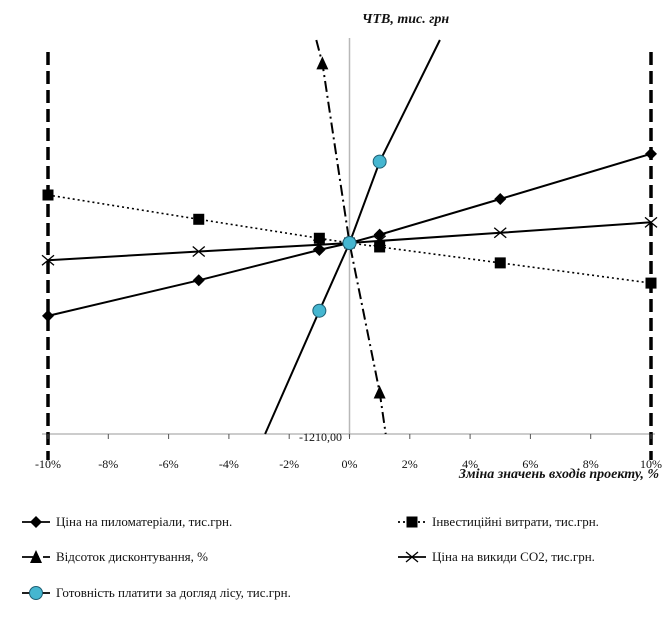 The image size is (667, 642). I want to click on legend-item-4: Ціна на викиди СО2, тис.грн., so click(496, 556).